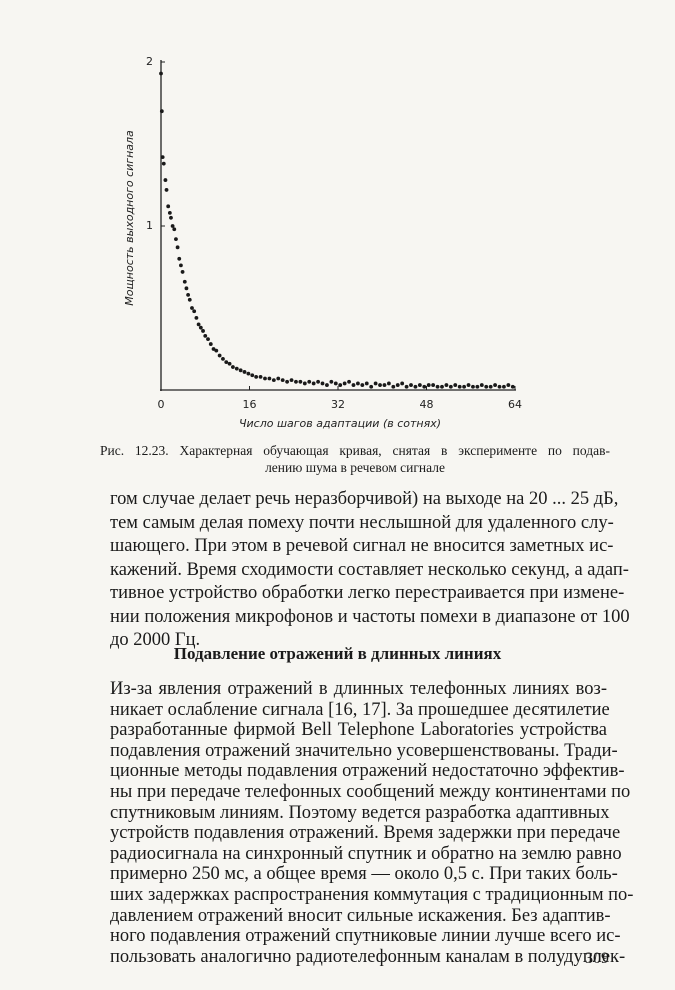 Image resolution: width=675 pixels, height=990 pixels. What do you see at coordinates (149, 61) in the screenshot?
I see `y-tick-label: 2` at bounding box center [149, 61].